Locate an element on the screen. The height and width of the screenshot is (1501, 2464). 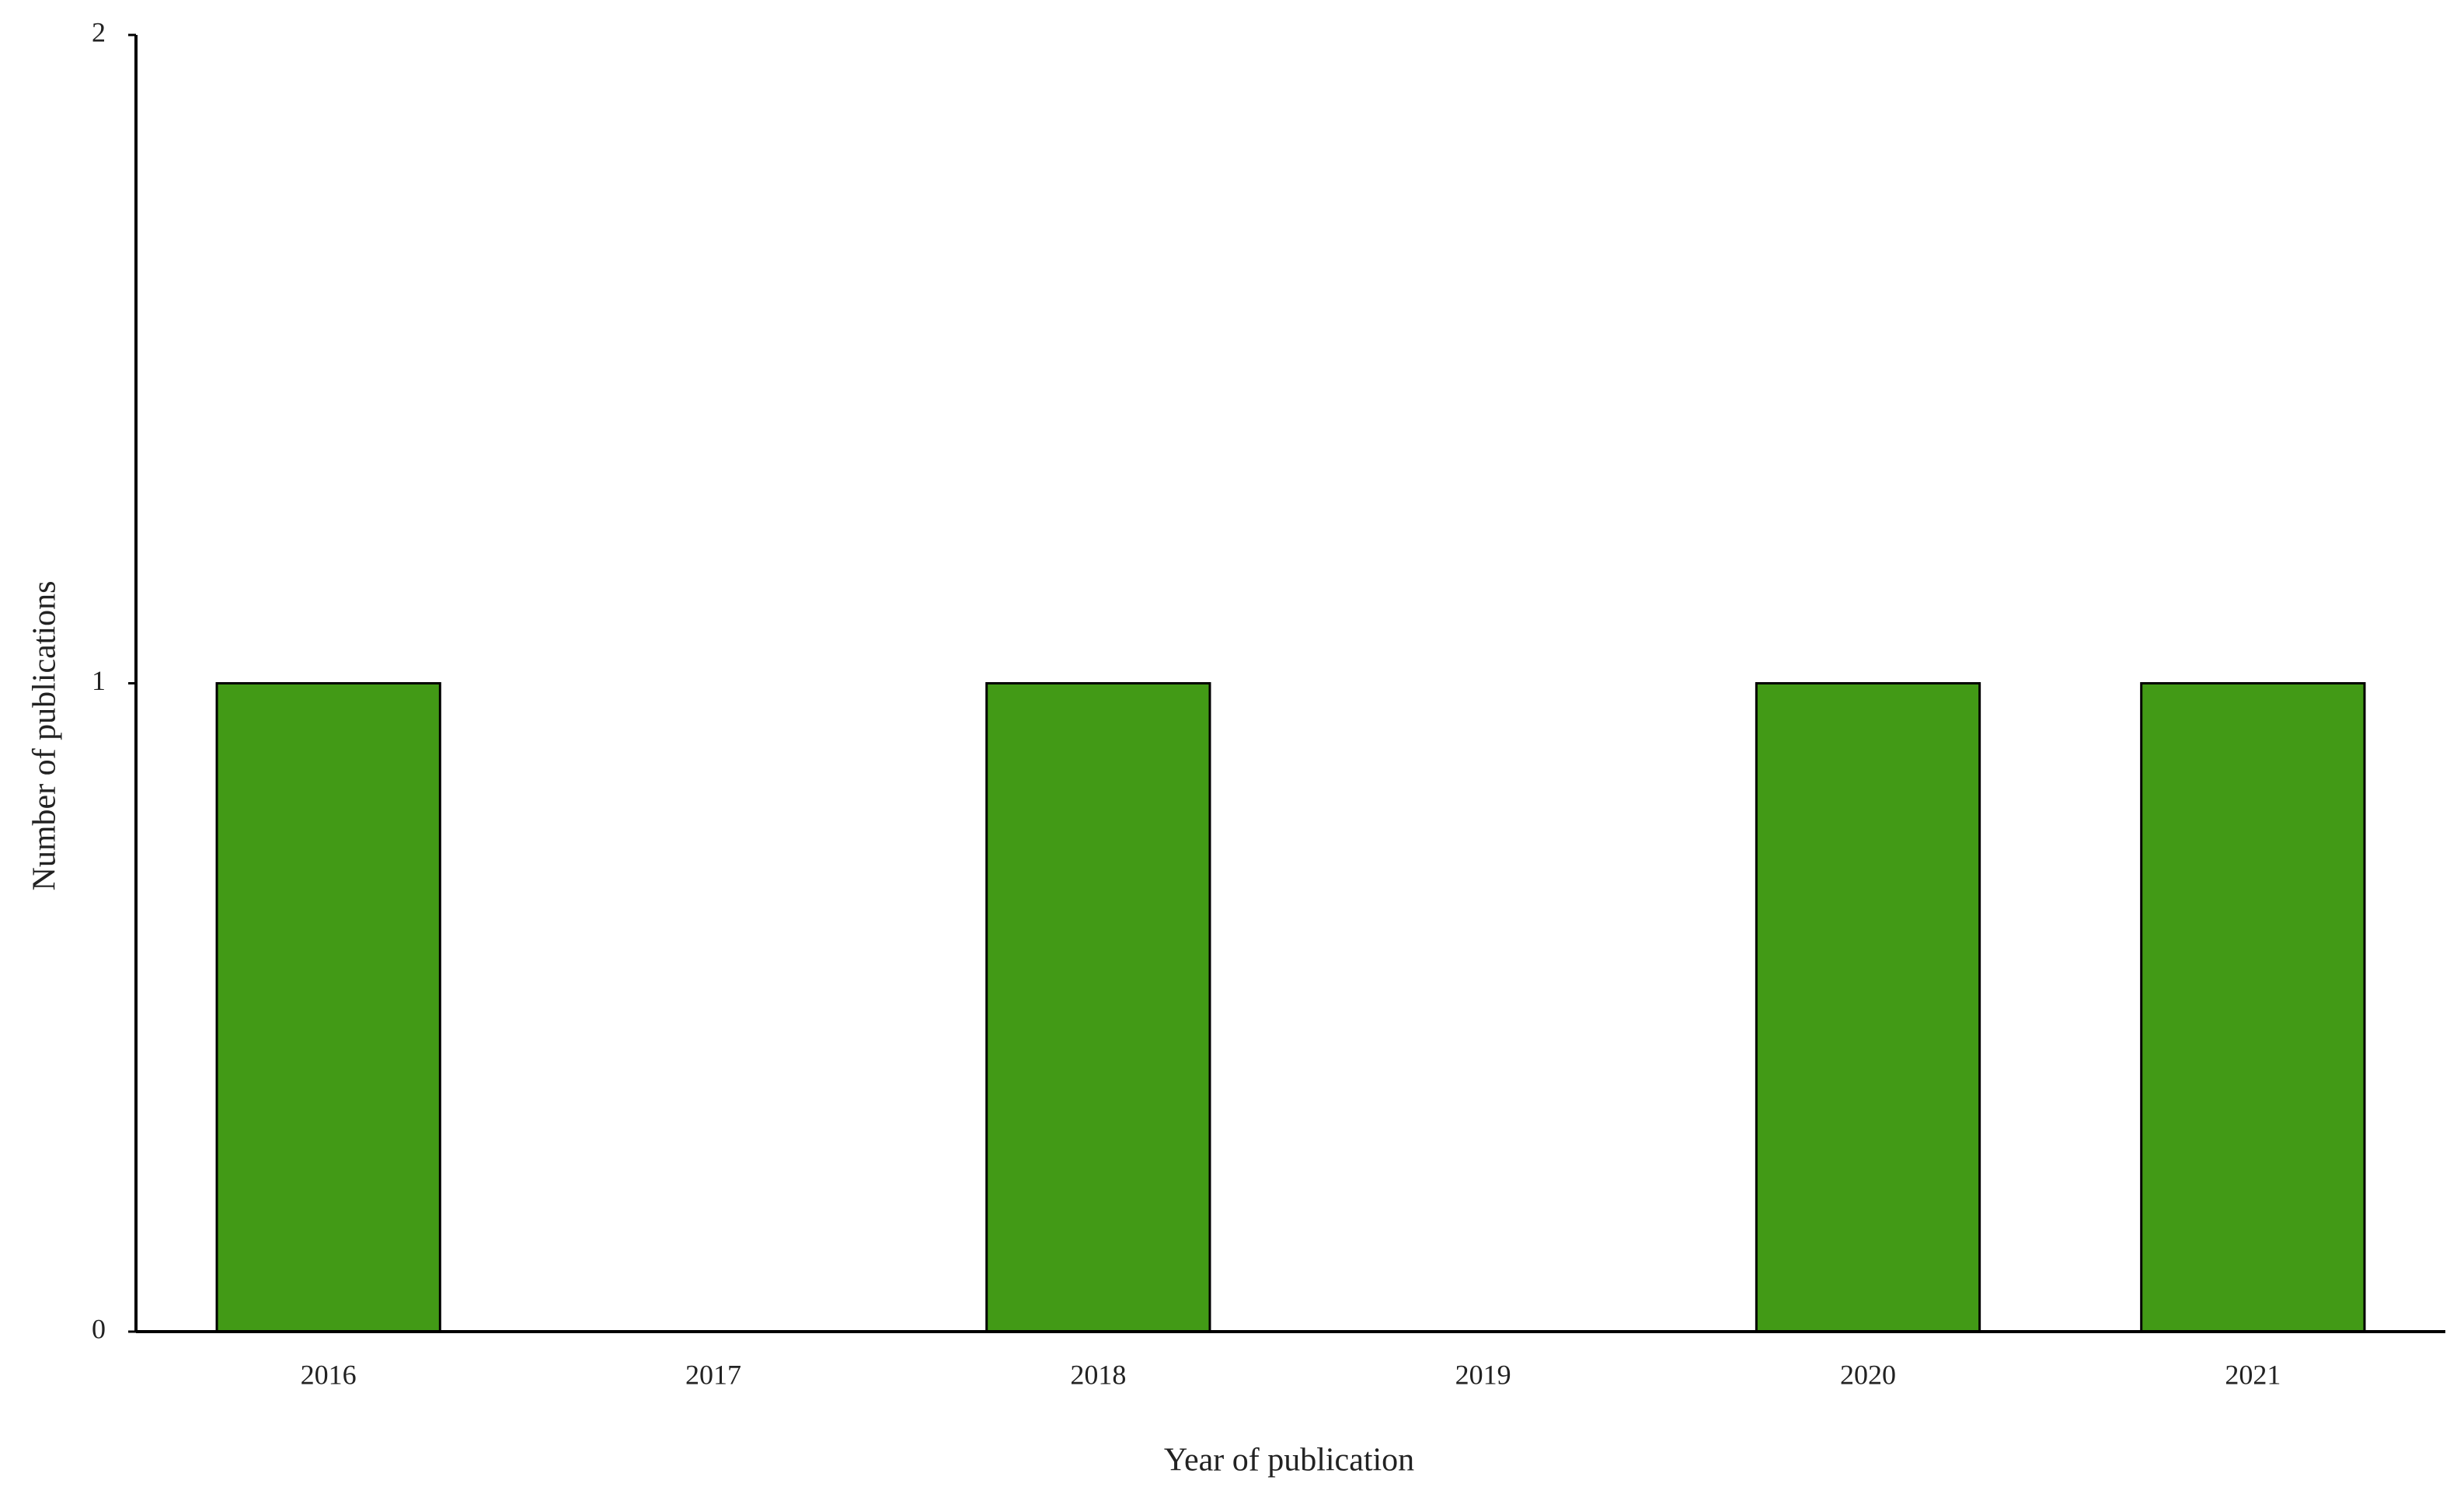
x-axis-title: Year of publication is located at coordinates (1289, 1460).